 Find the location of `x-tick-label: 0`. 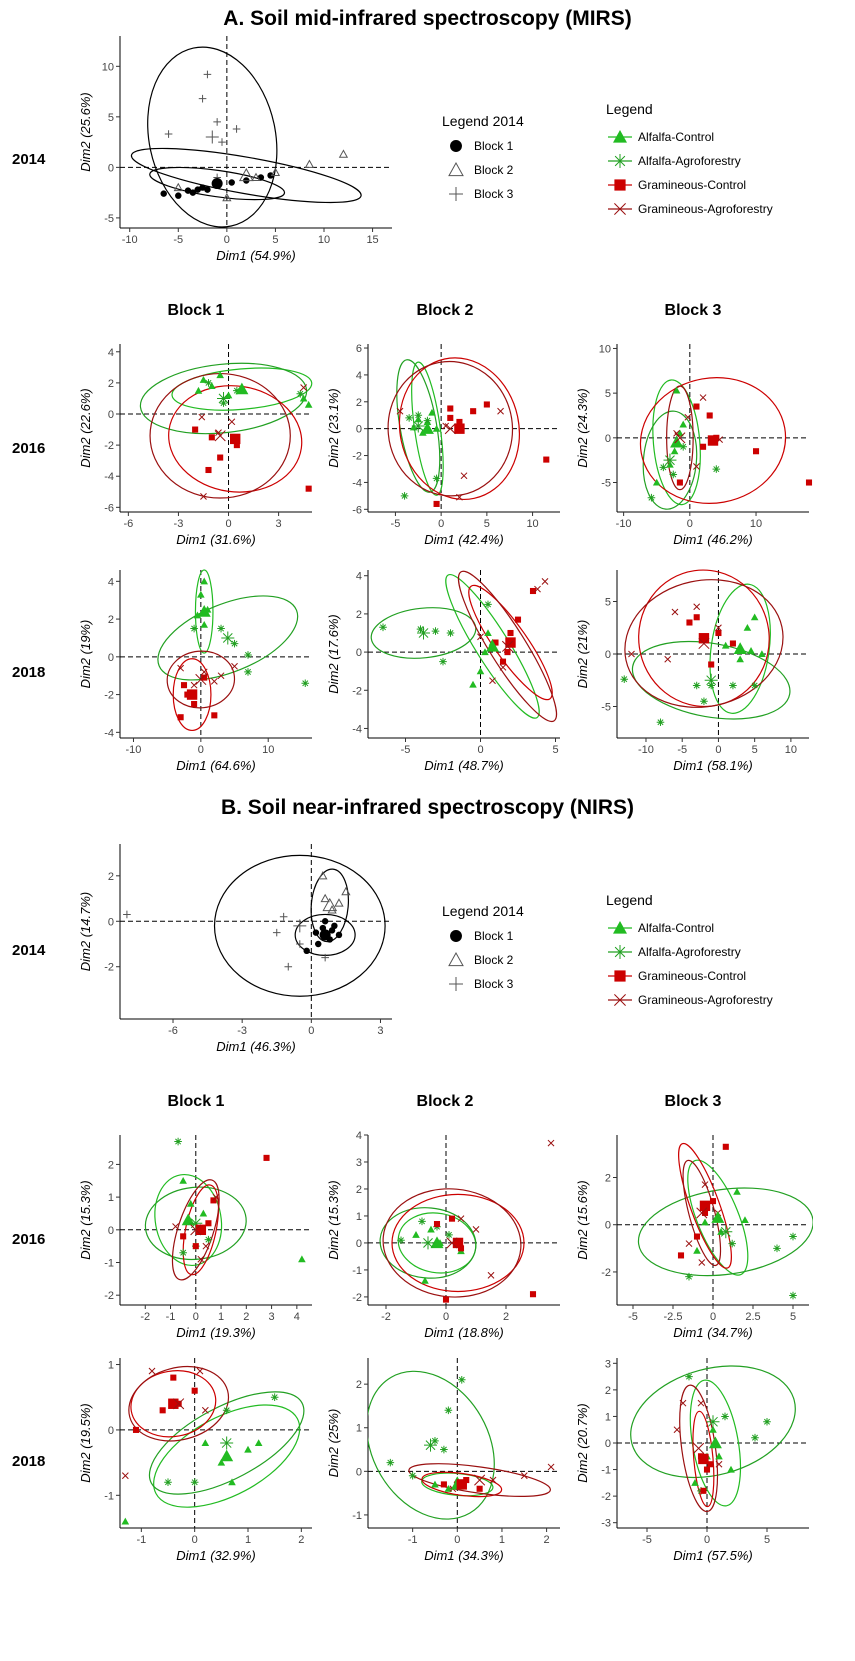

x-tick-label: 0 is located at coordinates (227, 240).